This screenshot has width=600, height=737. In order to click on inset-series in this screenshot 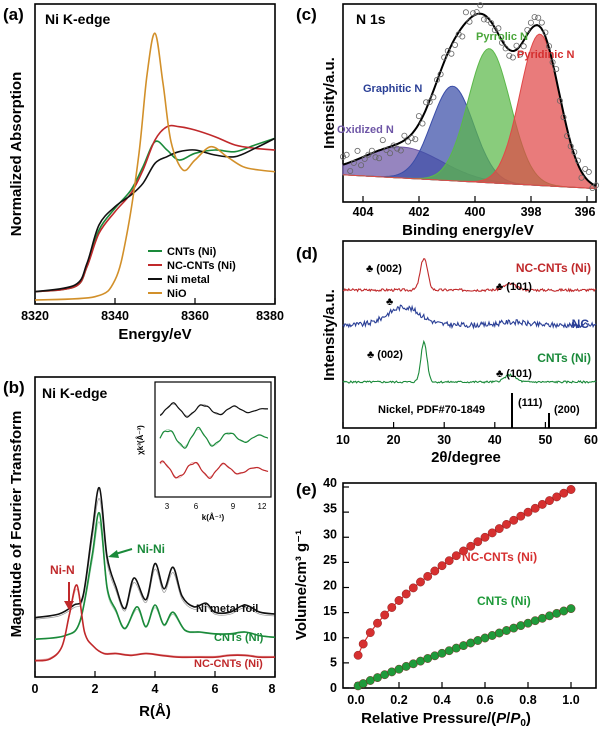, I will do `click(214, 440)`.